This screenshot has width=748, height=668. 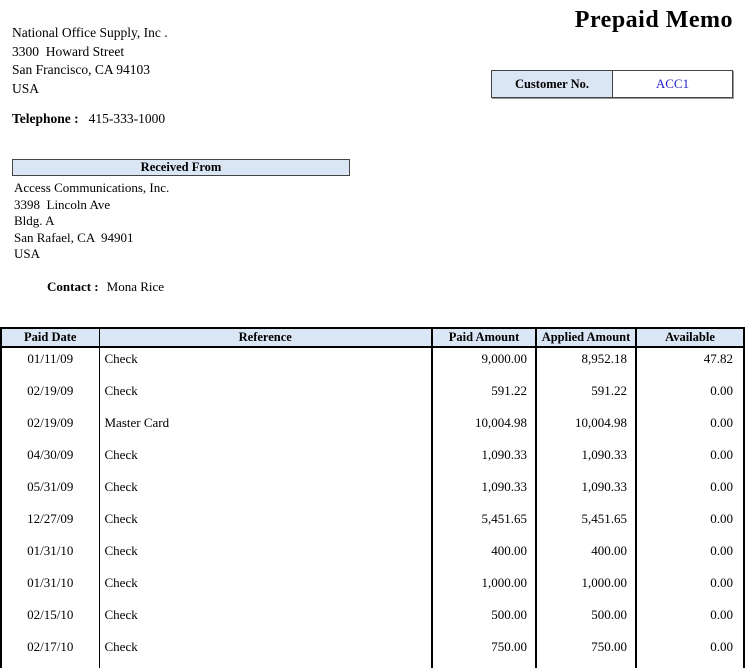 I want to click on customer-number-label: Customer No., so click(x=552, y=84).